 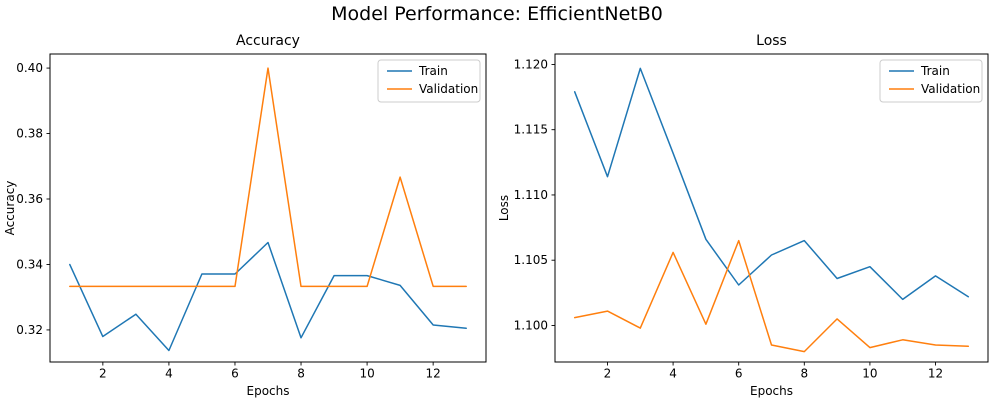 What do you see at coordinates (497, 14) in the screenshot?
I see `figure-title: Model Performance: EfficientNetB0` at bounding box center [497, 14].